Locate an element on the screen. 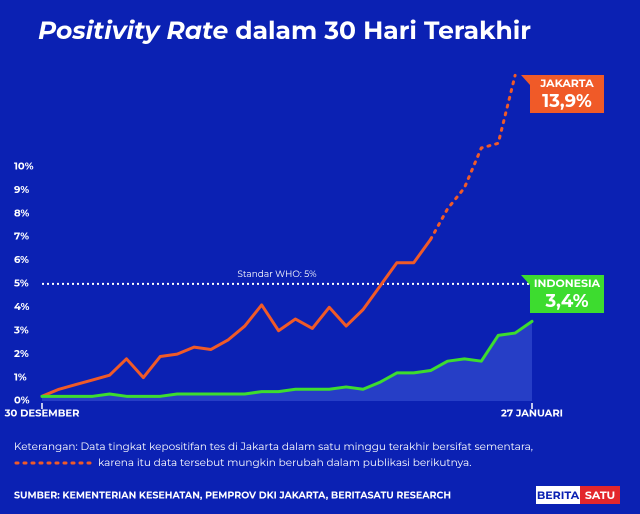 The height and width of the screenshot is (514, 640). y-tick-label: 1% is located at coordinates (20, 376).